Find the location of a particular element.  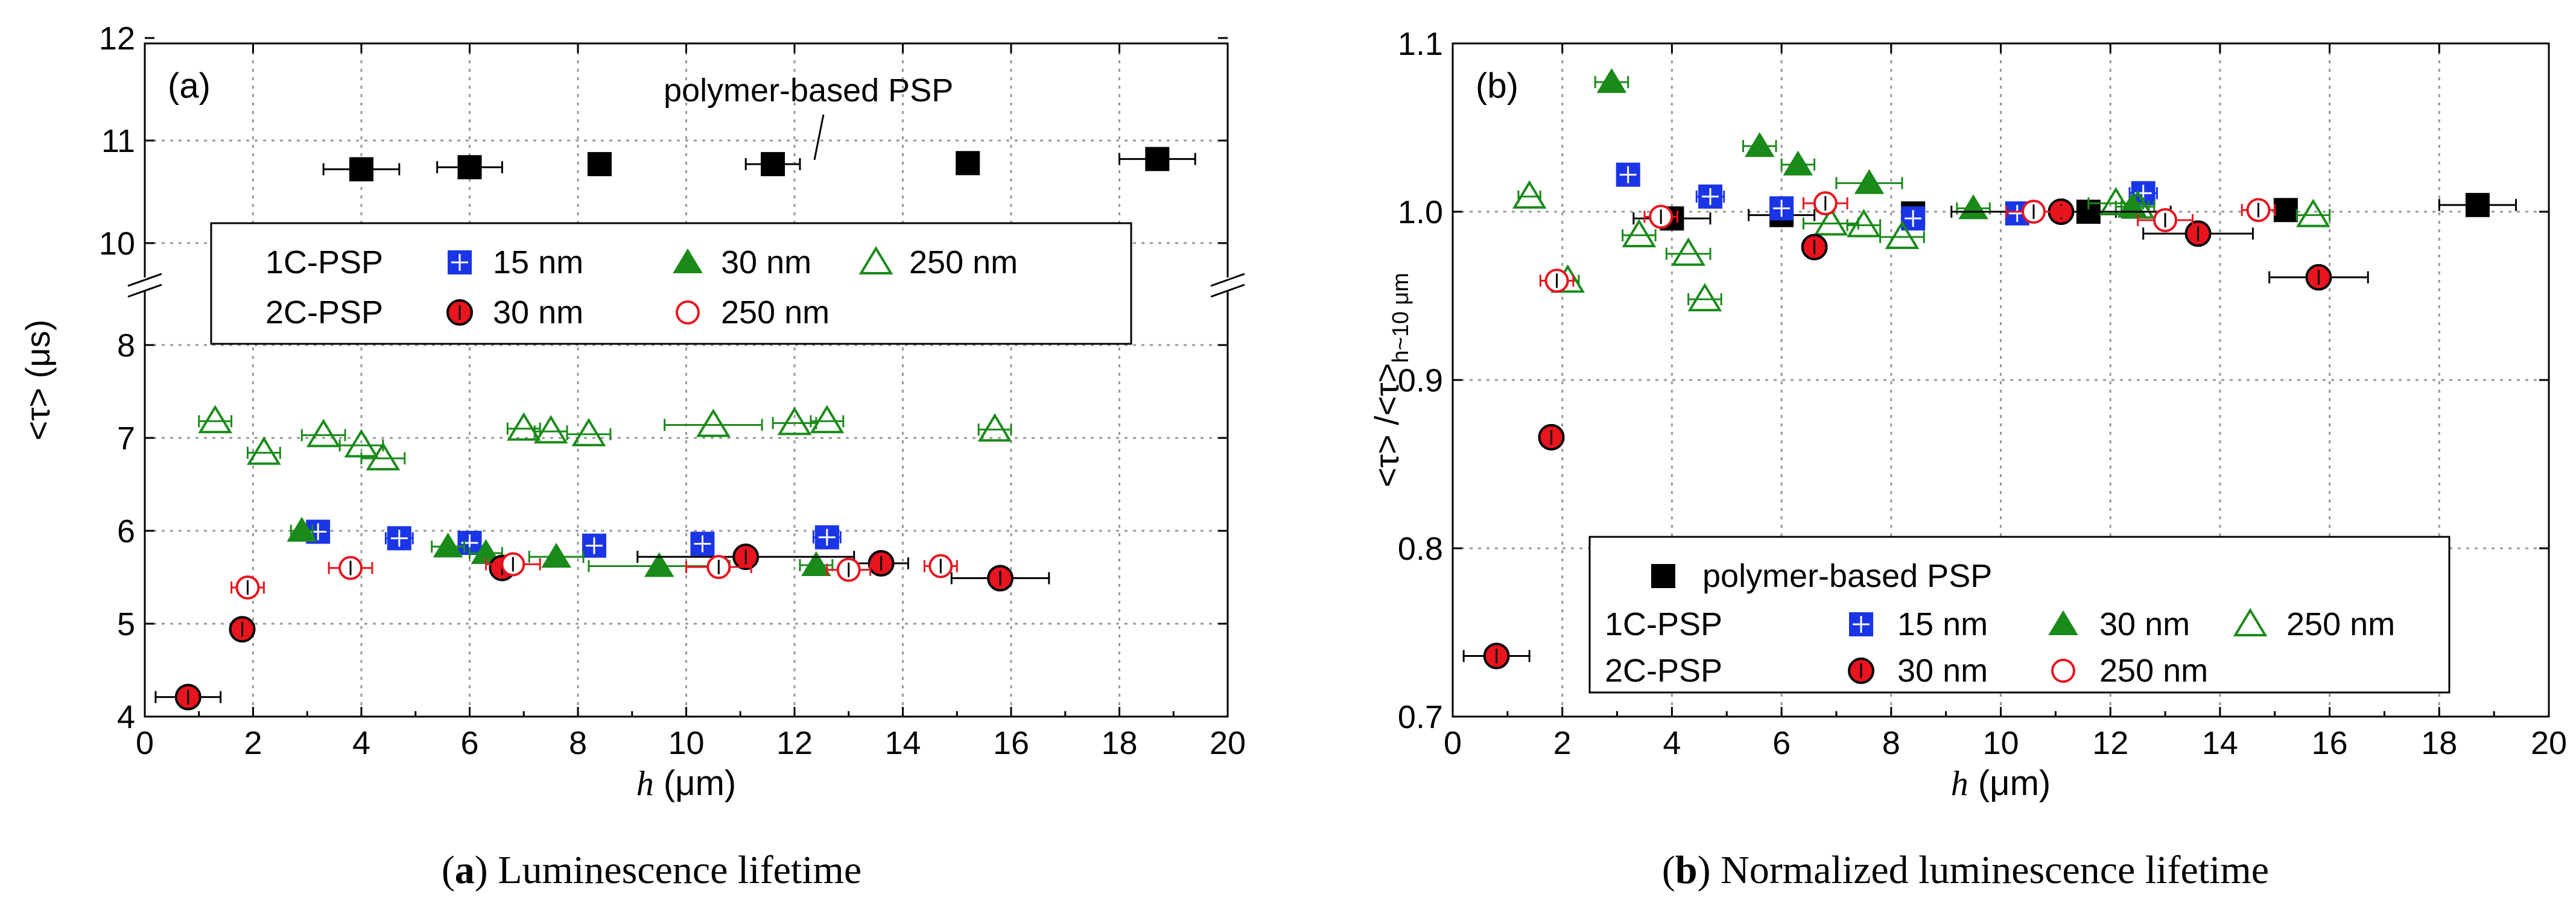

y-tick-label: 6 is located at coordinates (126, 531).